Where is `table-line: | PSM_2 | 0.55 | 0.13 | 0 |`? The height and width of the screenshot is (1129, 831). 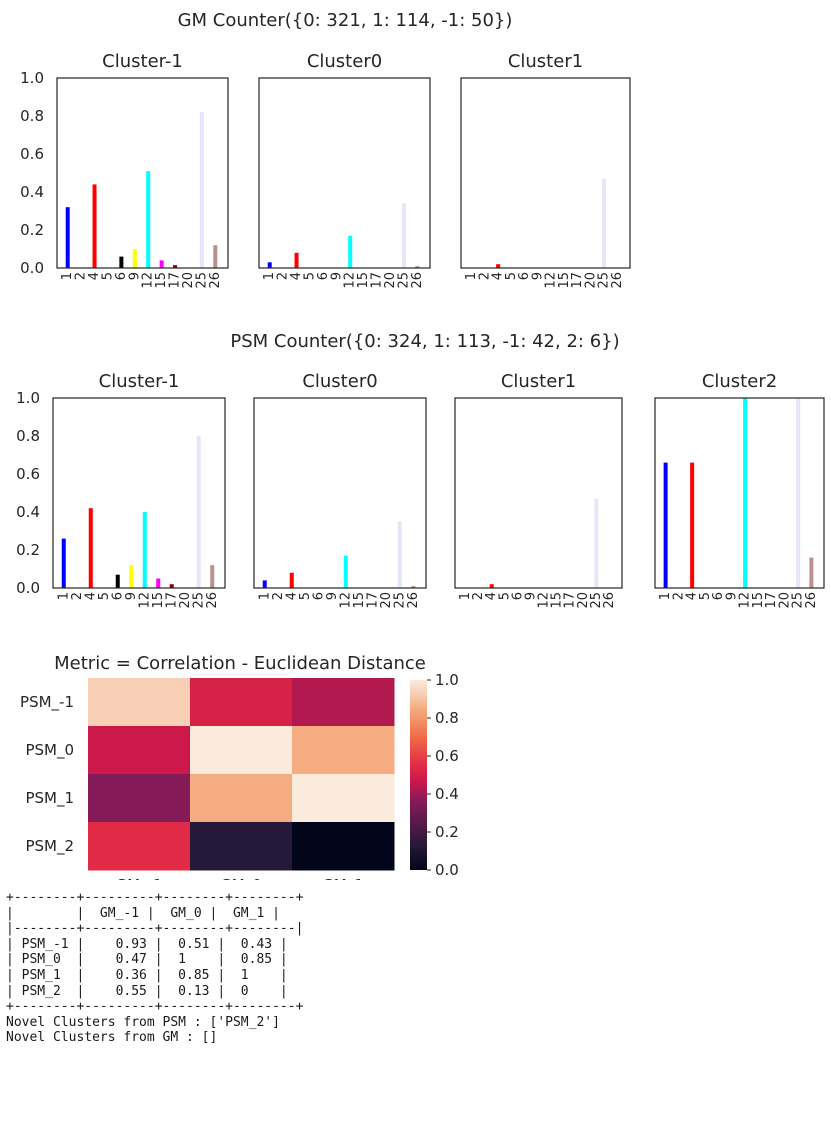
table-line: | PSM_2 | 0.55 | 0.13 | 0 | is located at coordinates (147, 991).